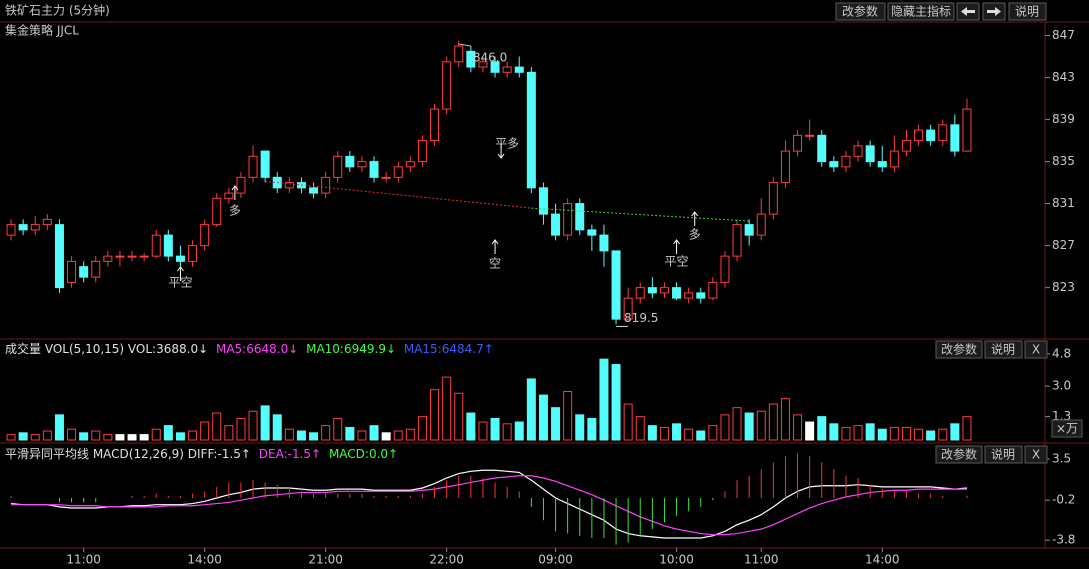 The height and width of the screenshot is (569, 1089). What do you see at coordinates (257, 349) in the screenshot?
I see `ma5-label: MA5:6648.0↓` at bounding box center [257, 349].